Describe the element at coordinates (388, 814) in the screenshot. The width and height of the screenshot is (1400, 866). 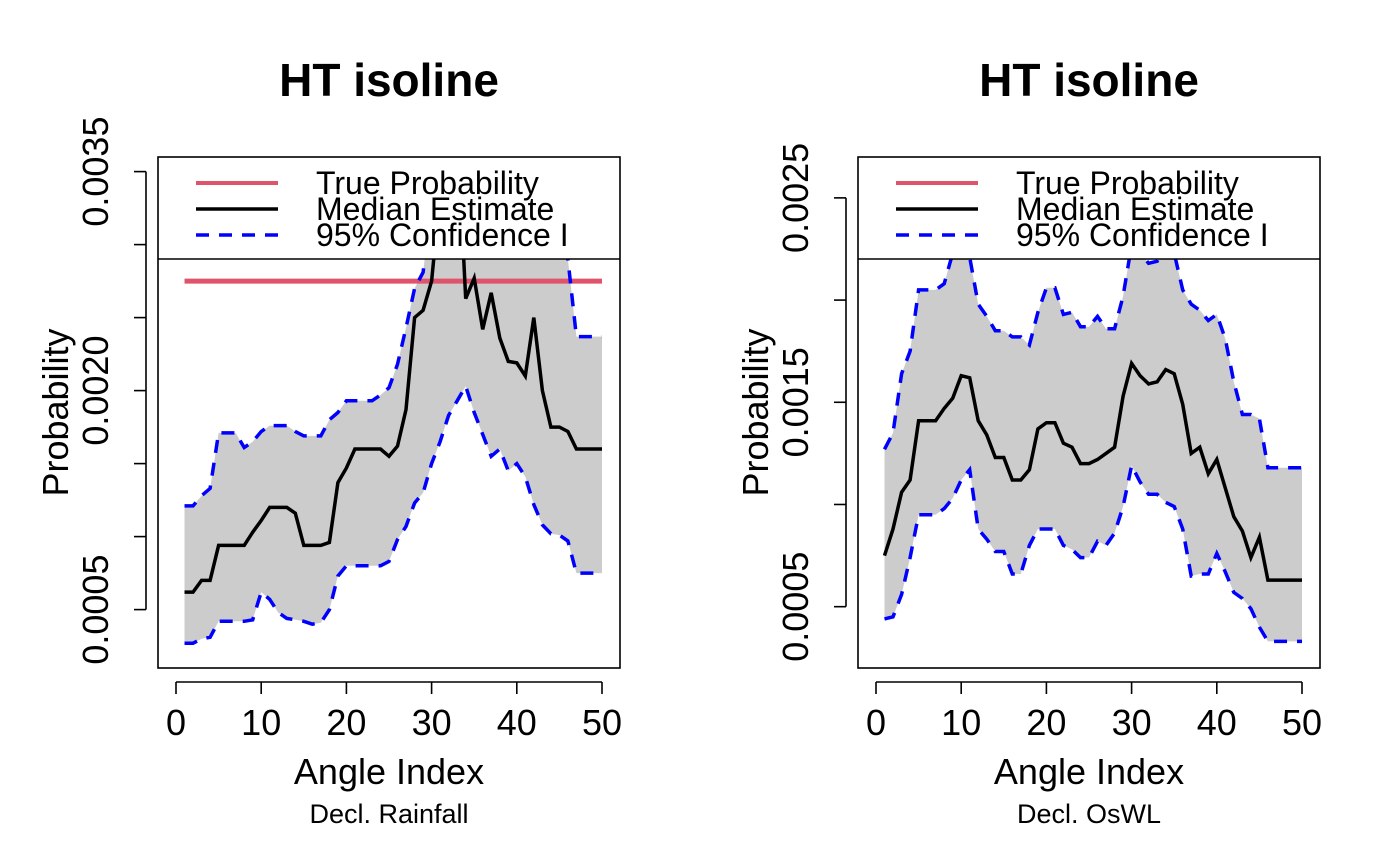
I see `chart-subtitle: Decl. Rainfall` at that location.